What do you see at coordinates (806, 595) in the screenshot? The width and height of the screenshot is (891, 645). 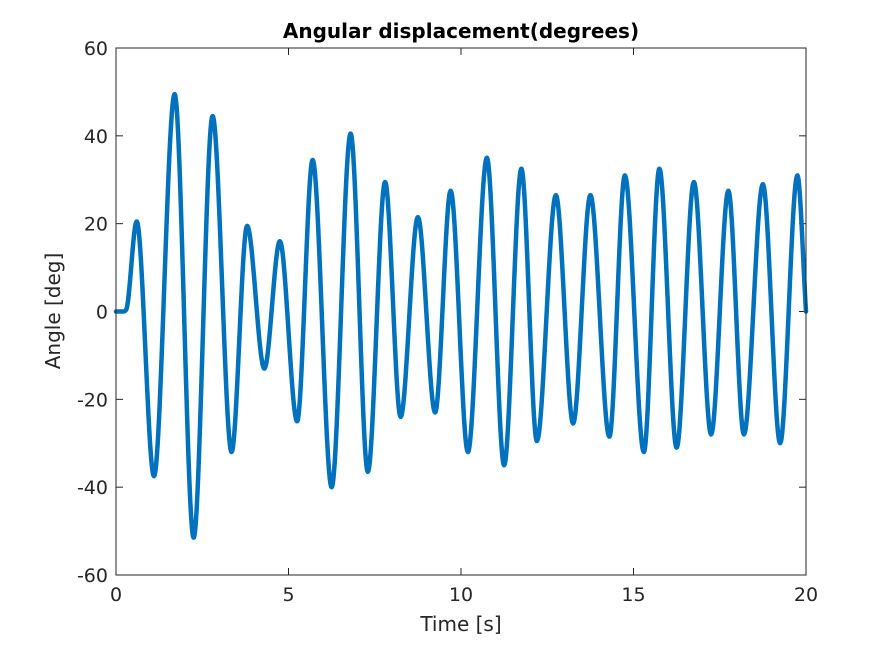 I see `x-tick-label: 20` at bounding box center [806, 595].